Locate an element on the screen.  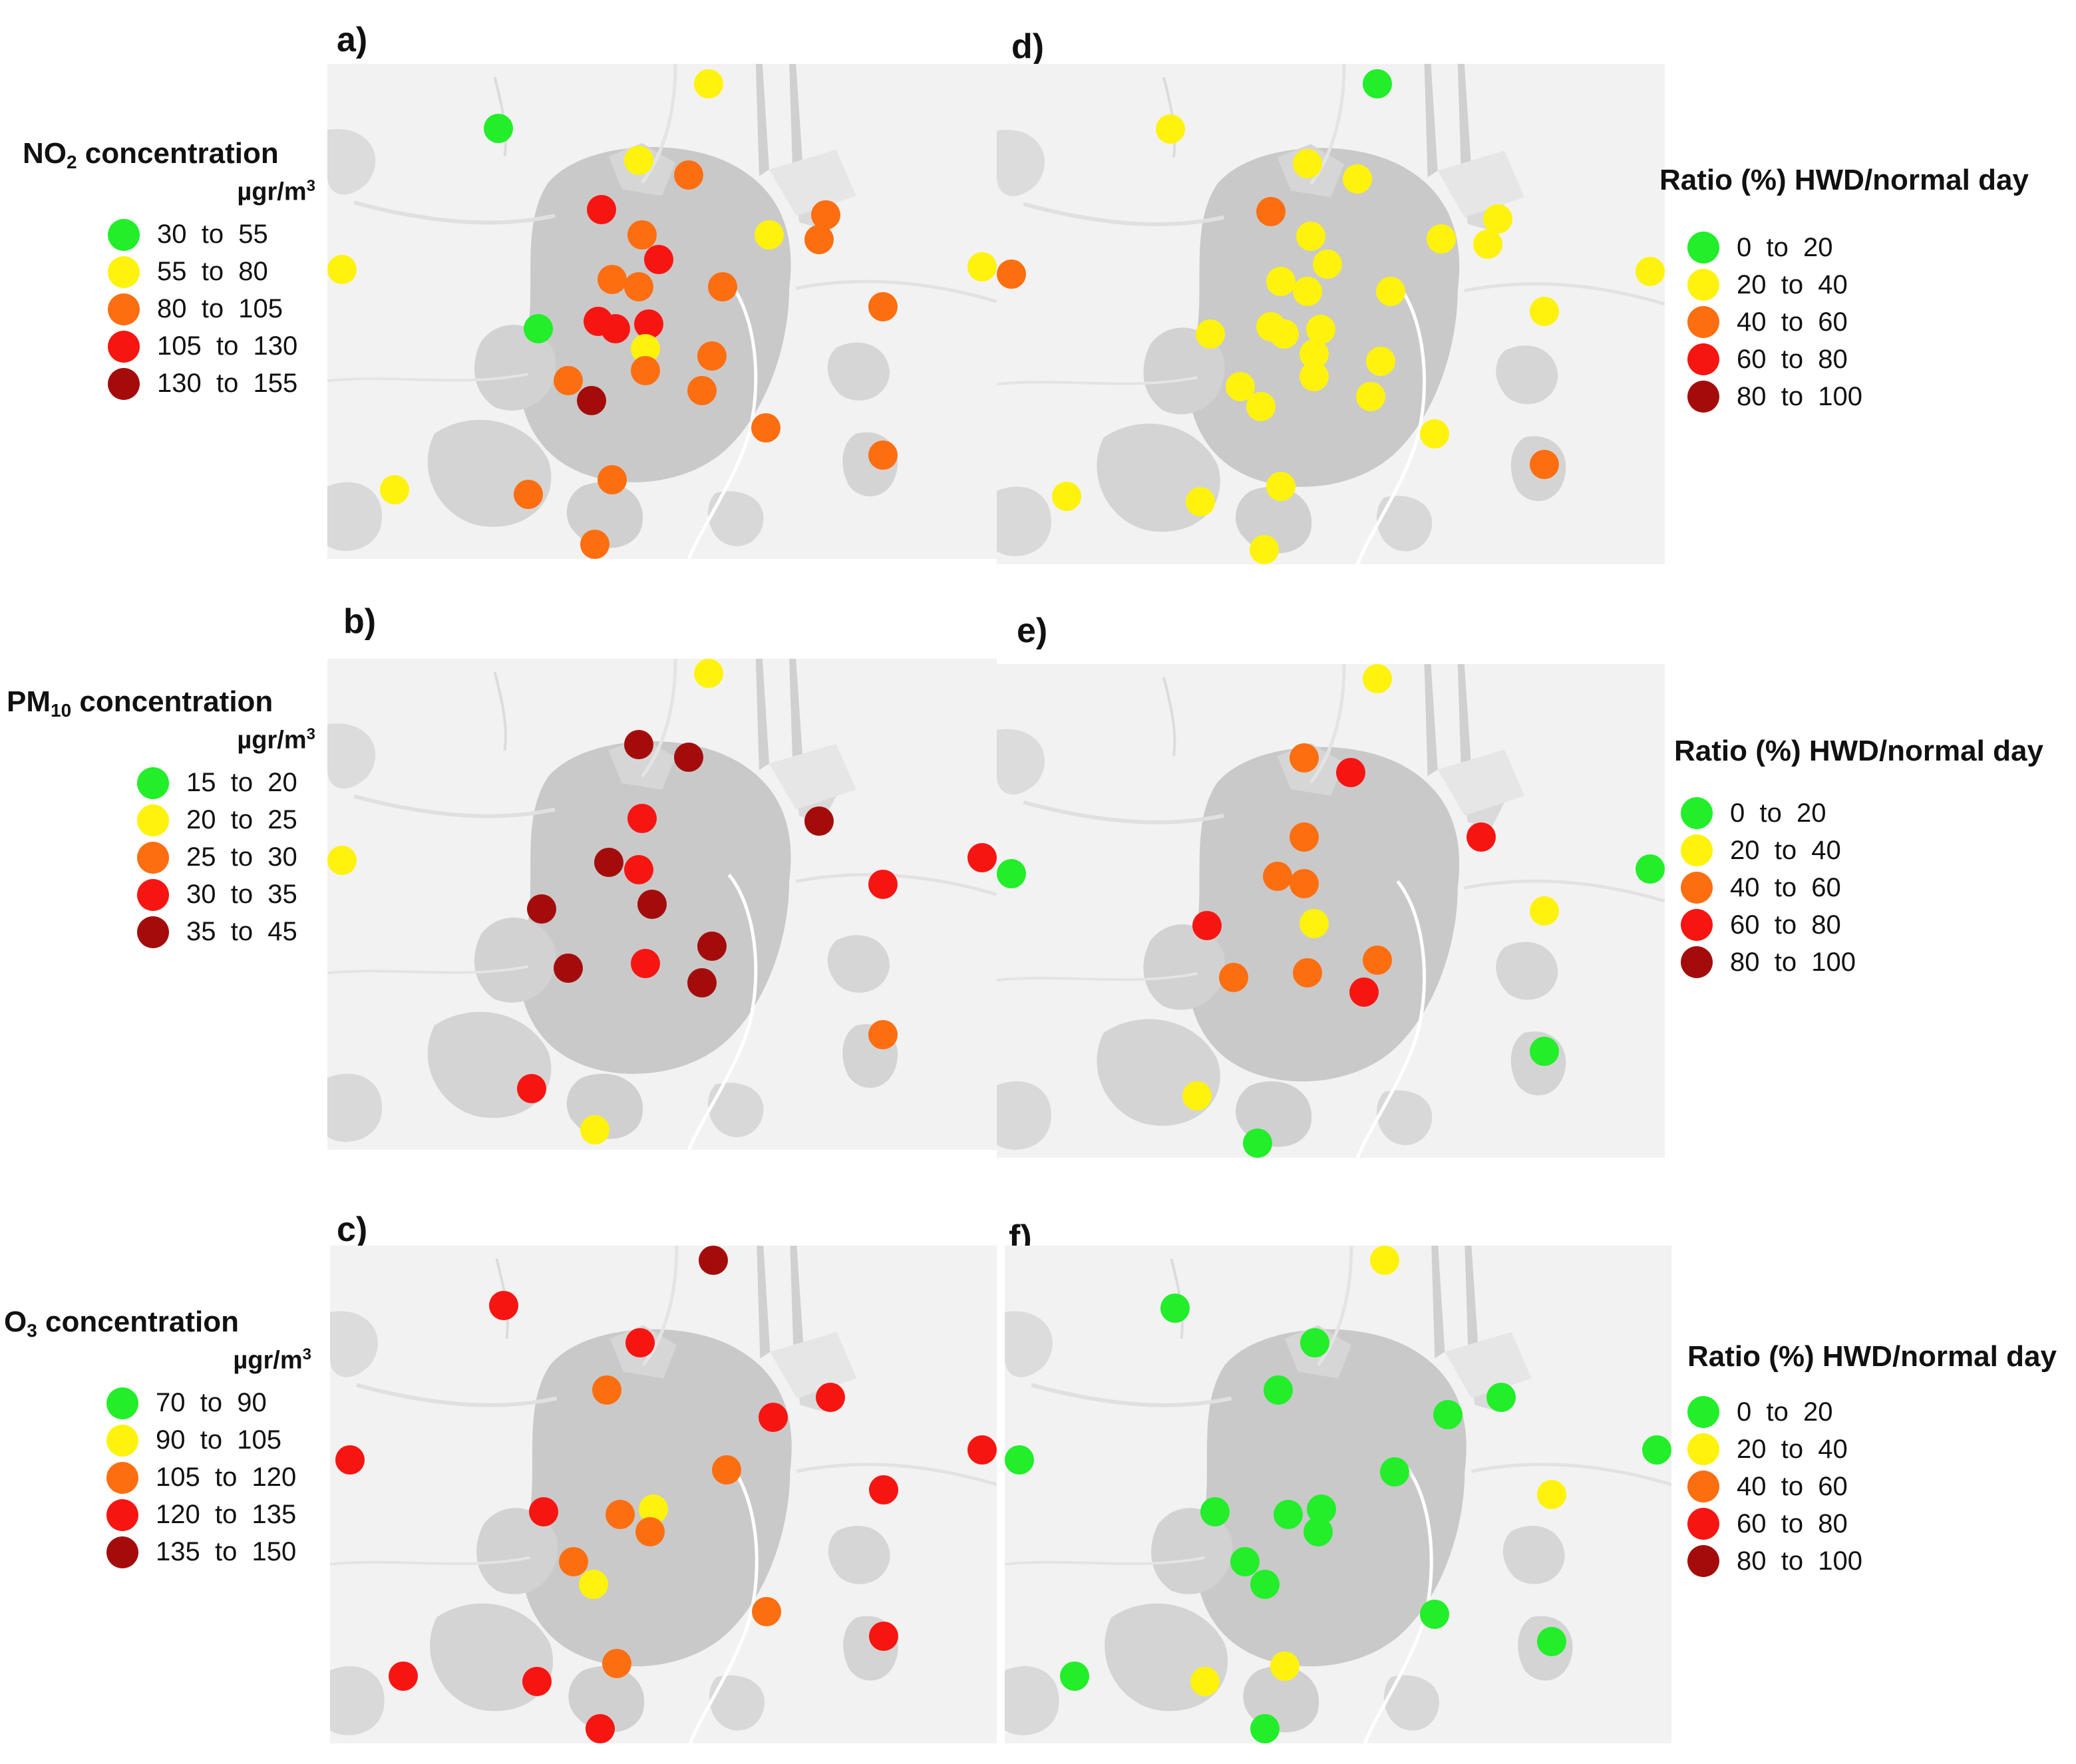
legend-range-label: 105 to 130 is located at coordinates (227, 346).